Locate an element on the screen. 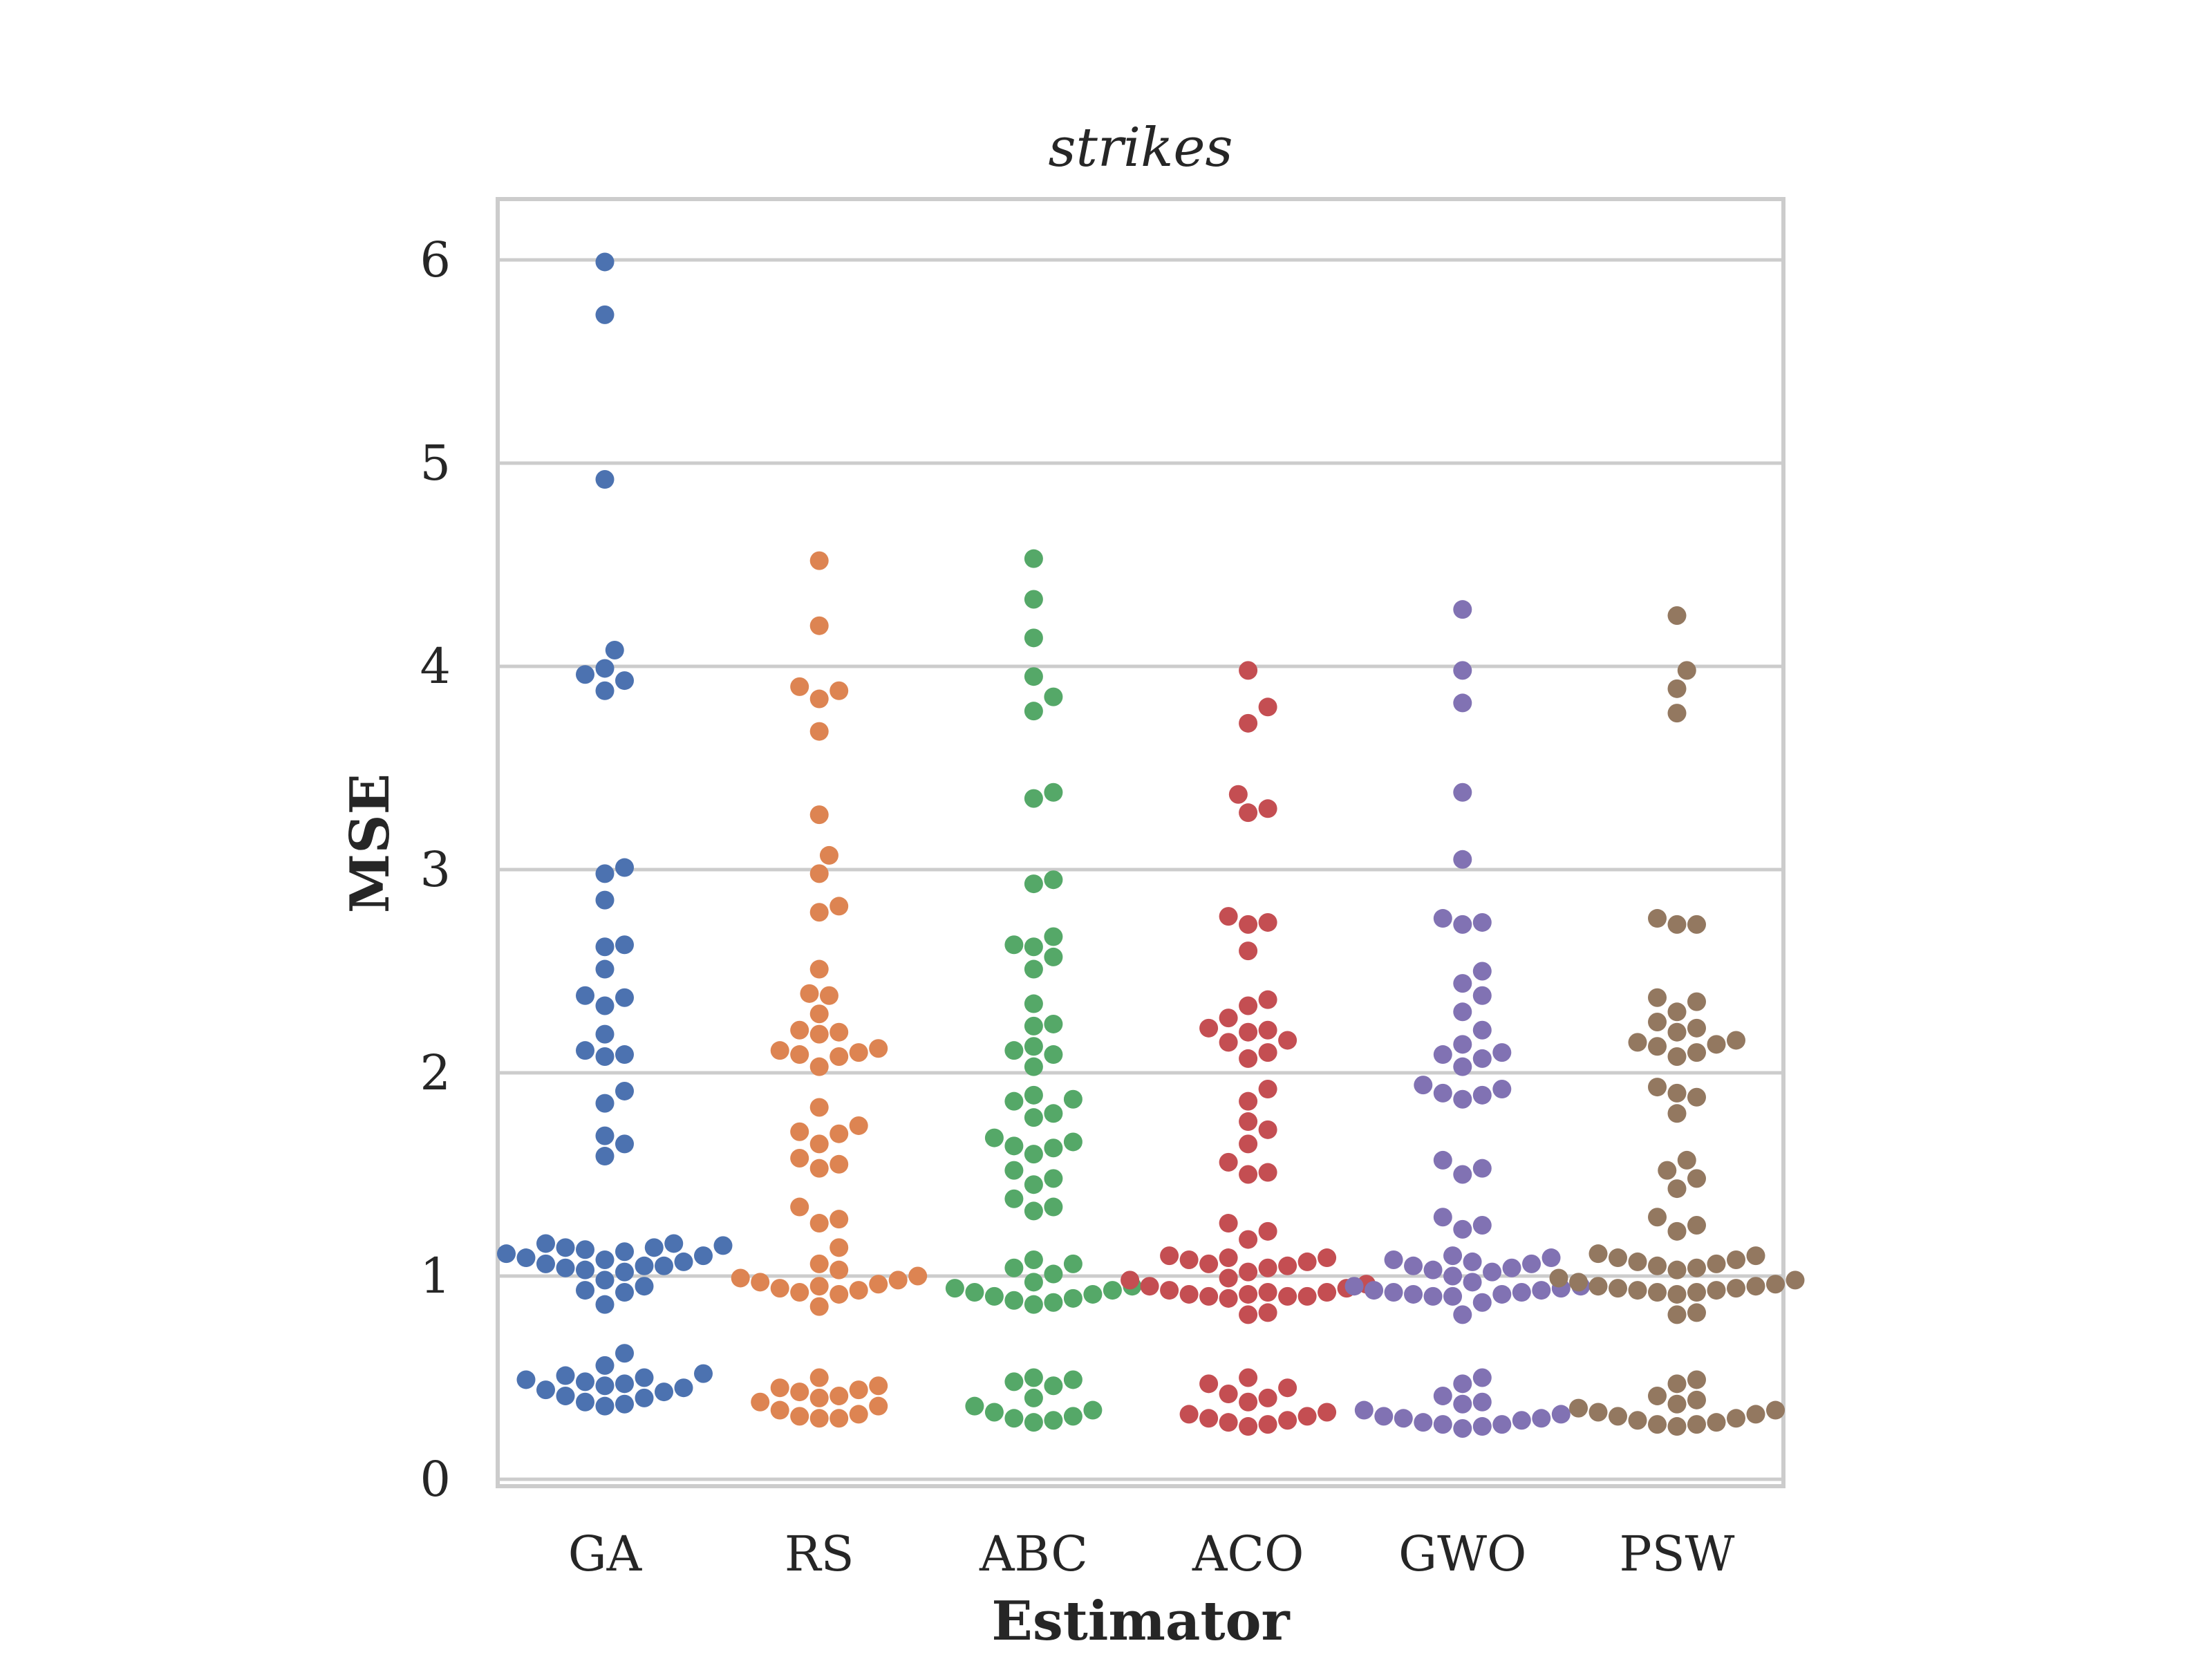 The image size is (2212, 1659). x-tick-labels: GA RS ABC ACO GWO PSW is located at coordinates (1152, 1554).